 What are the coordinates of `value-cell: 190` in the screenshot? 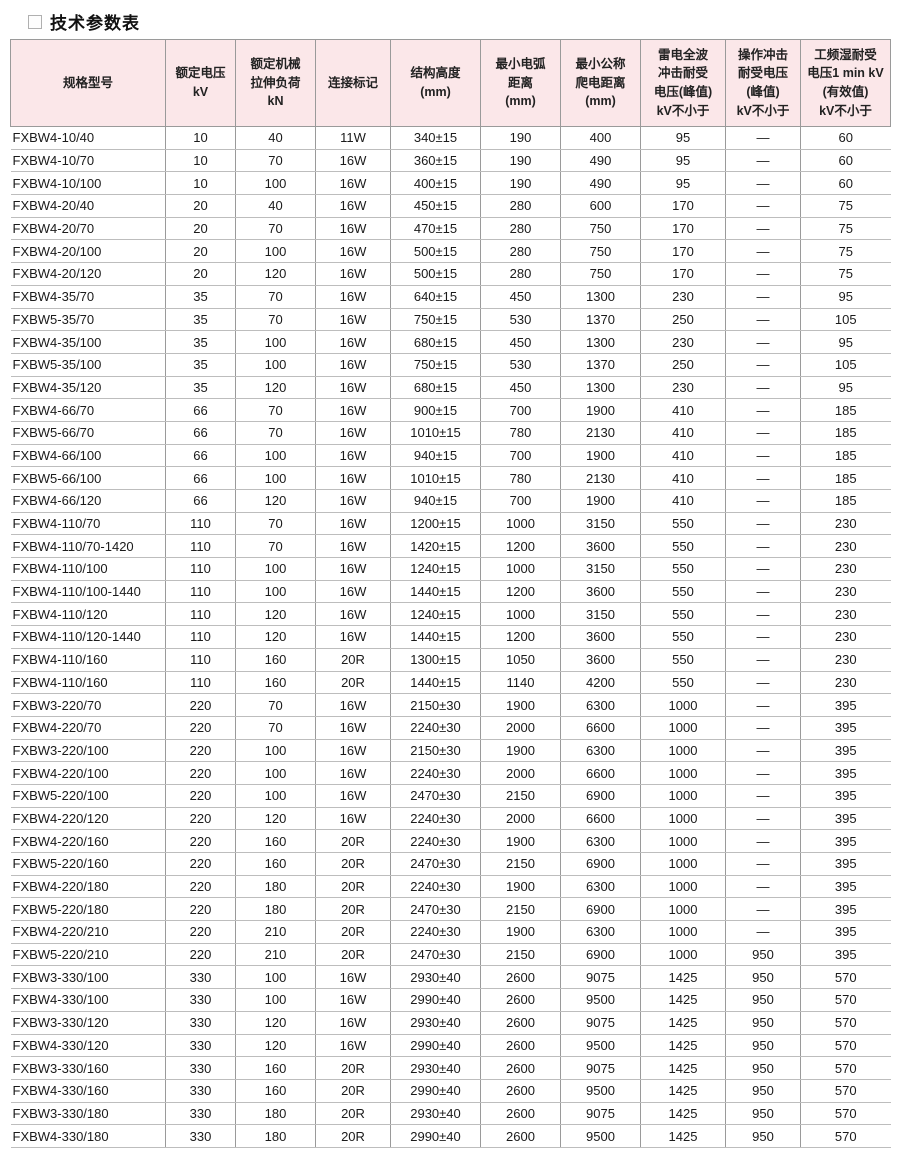 It's located at (520, 161).